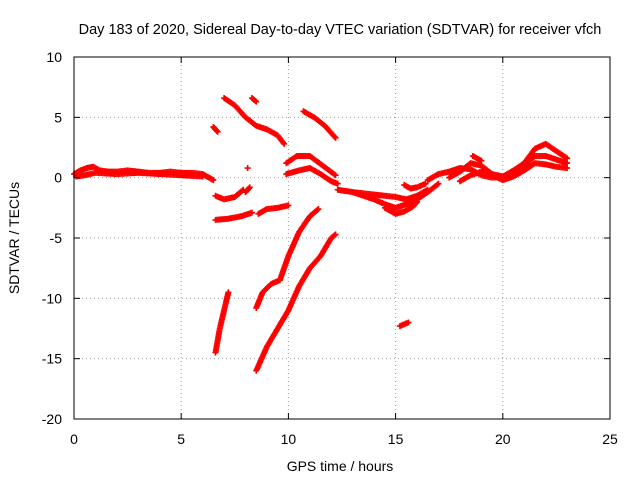  Describe the element at coordinates (340, 466) in the screenshot. I see `x-axis-label: GPS time / hours` at that location.